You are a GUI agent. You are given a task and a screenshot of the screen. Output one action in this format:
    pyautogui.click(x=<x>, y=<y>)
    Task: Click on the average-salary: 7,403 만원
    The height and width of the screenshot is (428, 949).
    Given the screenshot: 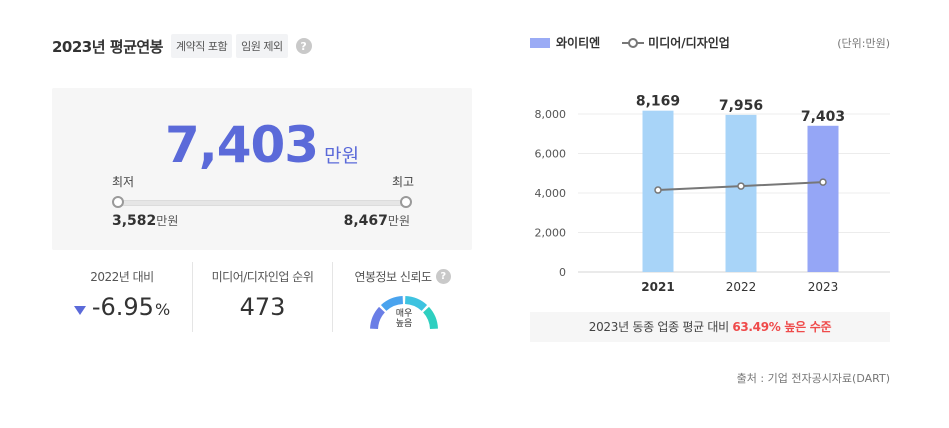 What is the action you would take?
    pyautogui.click(x=262, y=145)
    